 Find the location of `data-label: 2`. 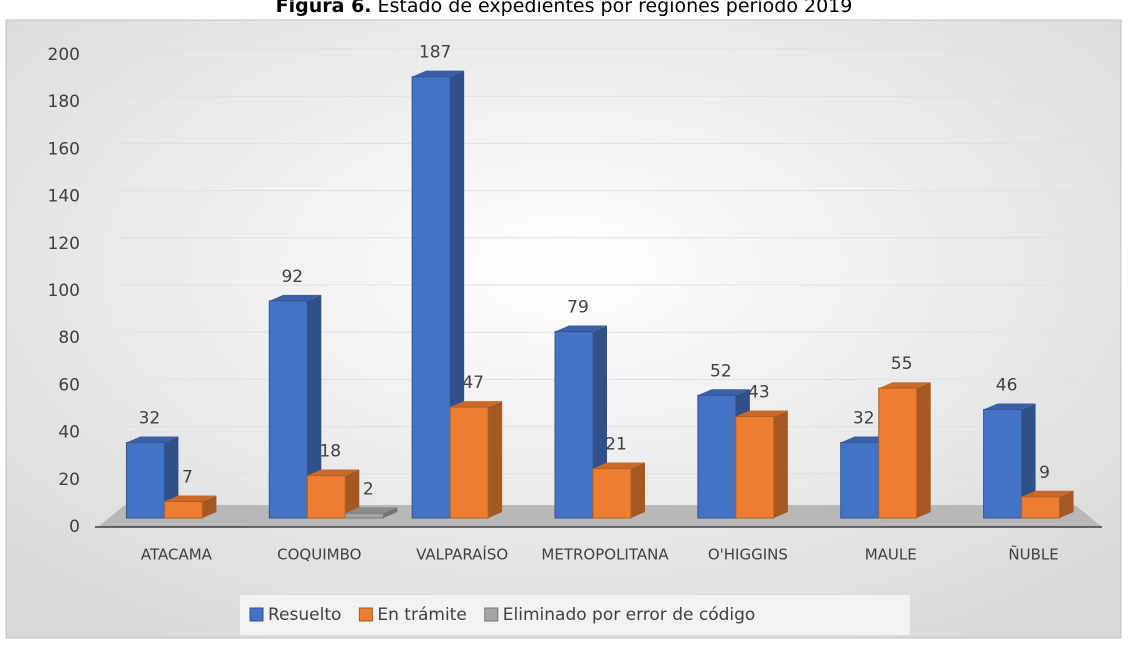

data-label: 2 is located at coordinates (368, 489).